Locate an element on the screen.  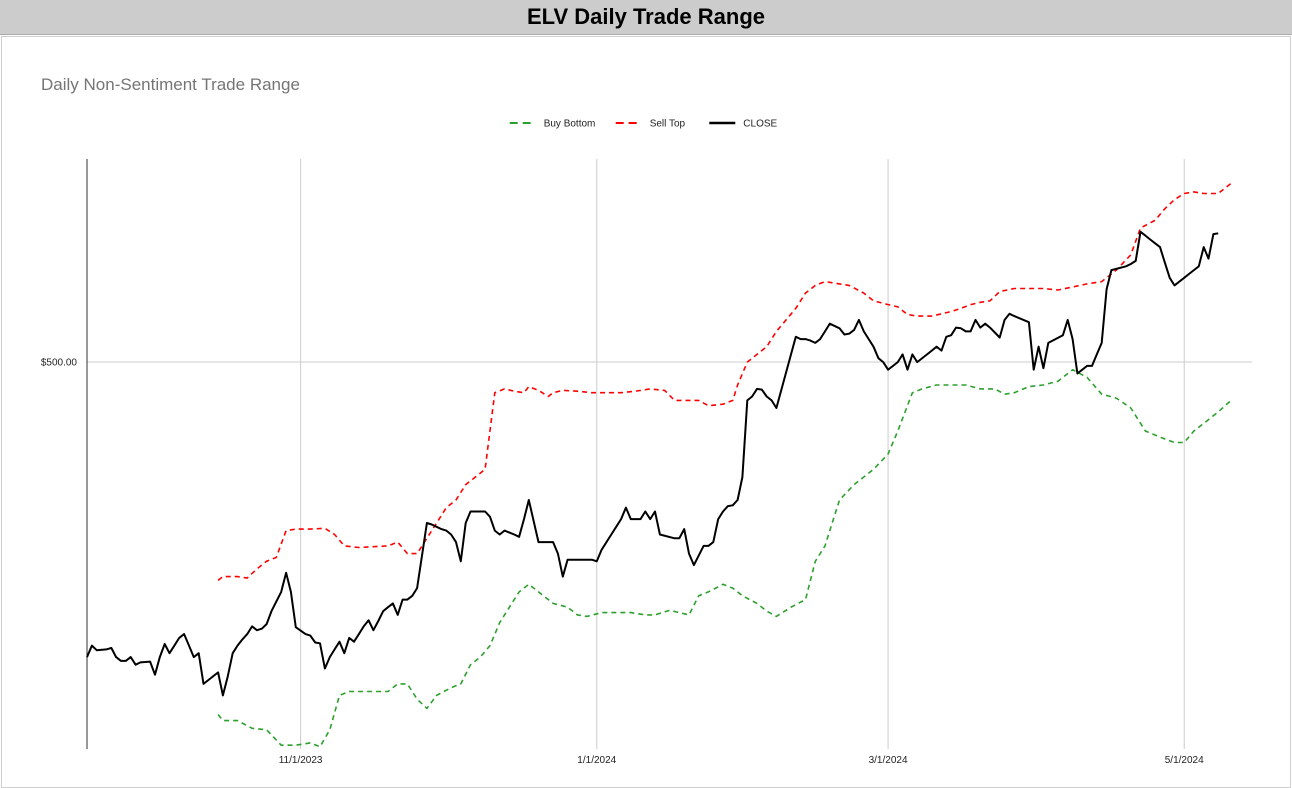
chart-legend: Buy Bottom Sell Top CLOSE is located at coordinates (643, 124).